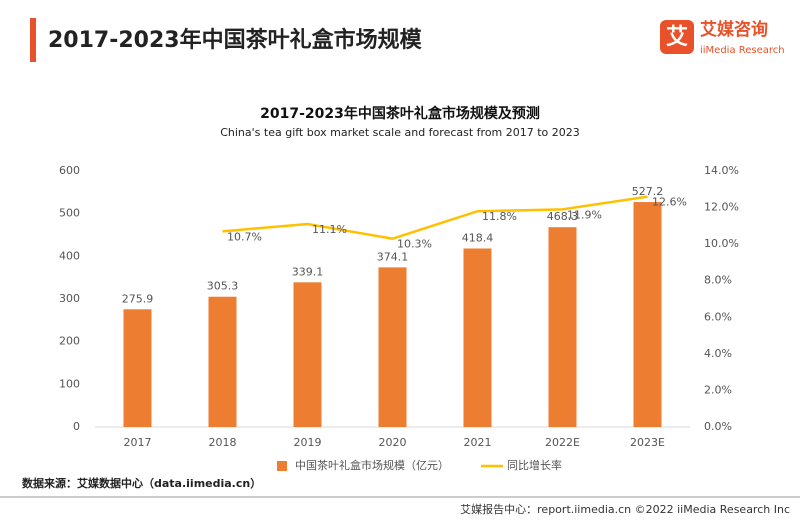 Image resolution: width=800 pixels, height=520 pixels. I want to click on x-tick-label: 2018, so click(223, 442).